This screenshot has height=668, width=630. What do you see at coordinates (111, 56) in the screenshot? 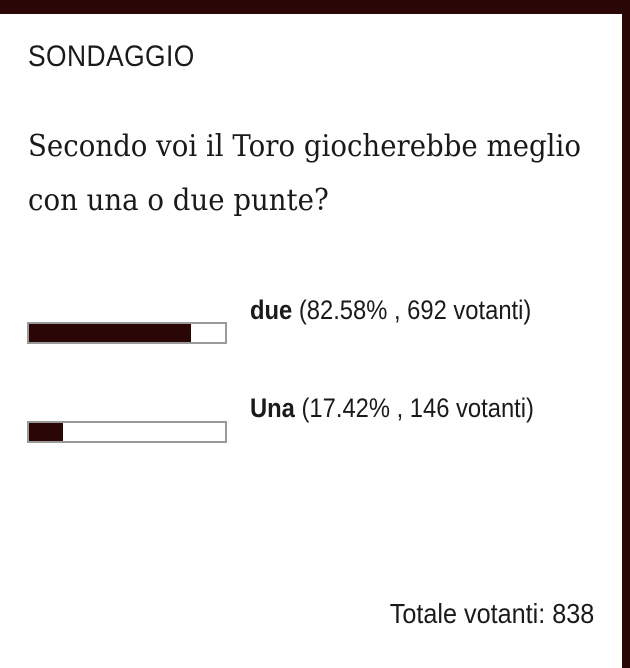
I see `poll-title: SONDAGGIO` at bounding box center [111, 56].